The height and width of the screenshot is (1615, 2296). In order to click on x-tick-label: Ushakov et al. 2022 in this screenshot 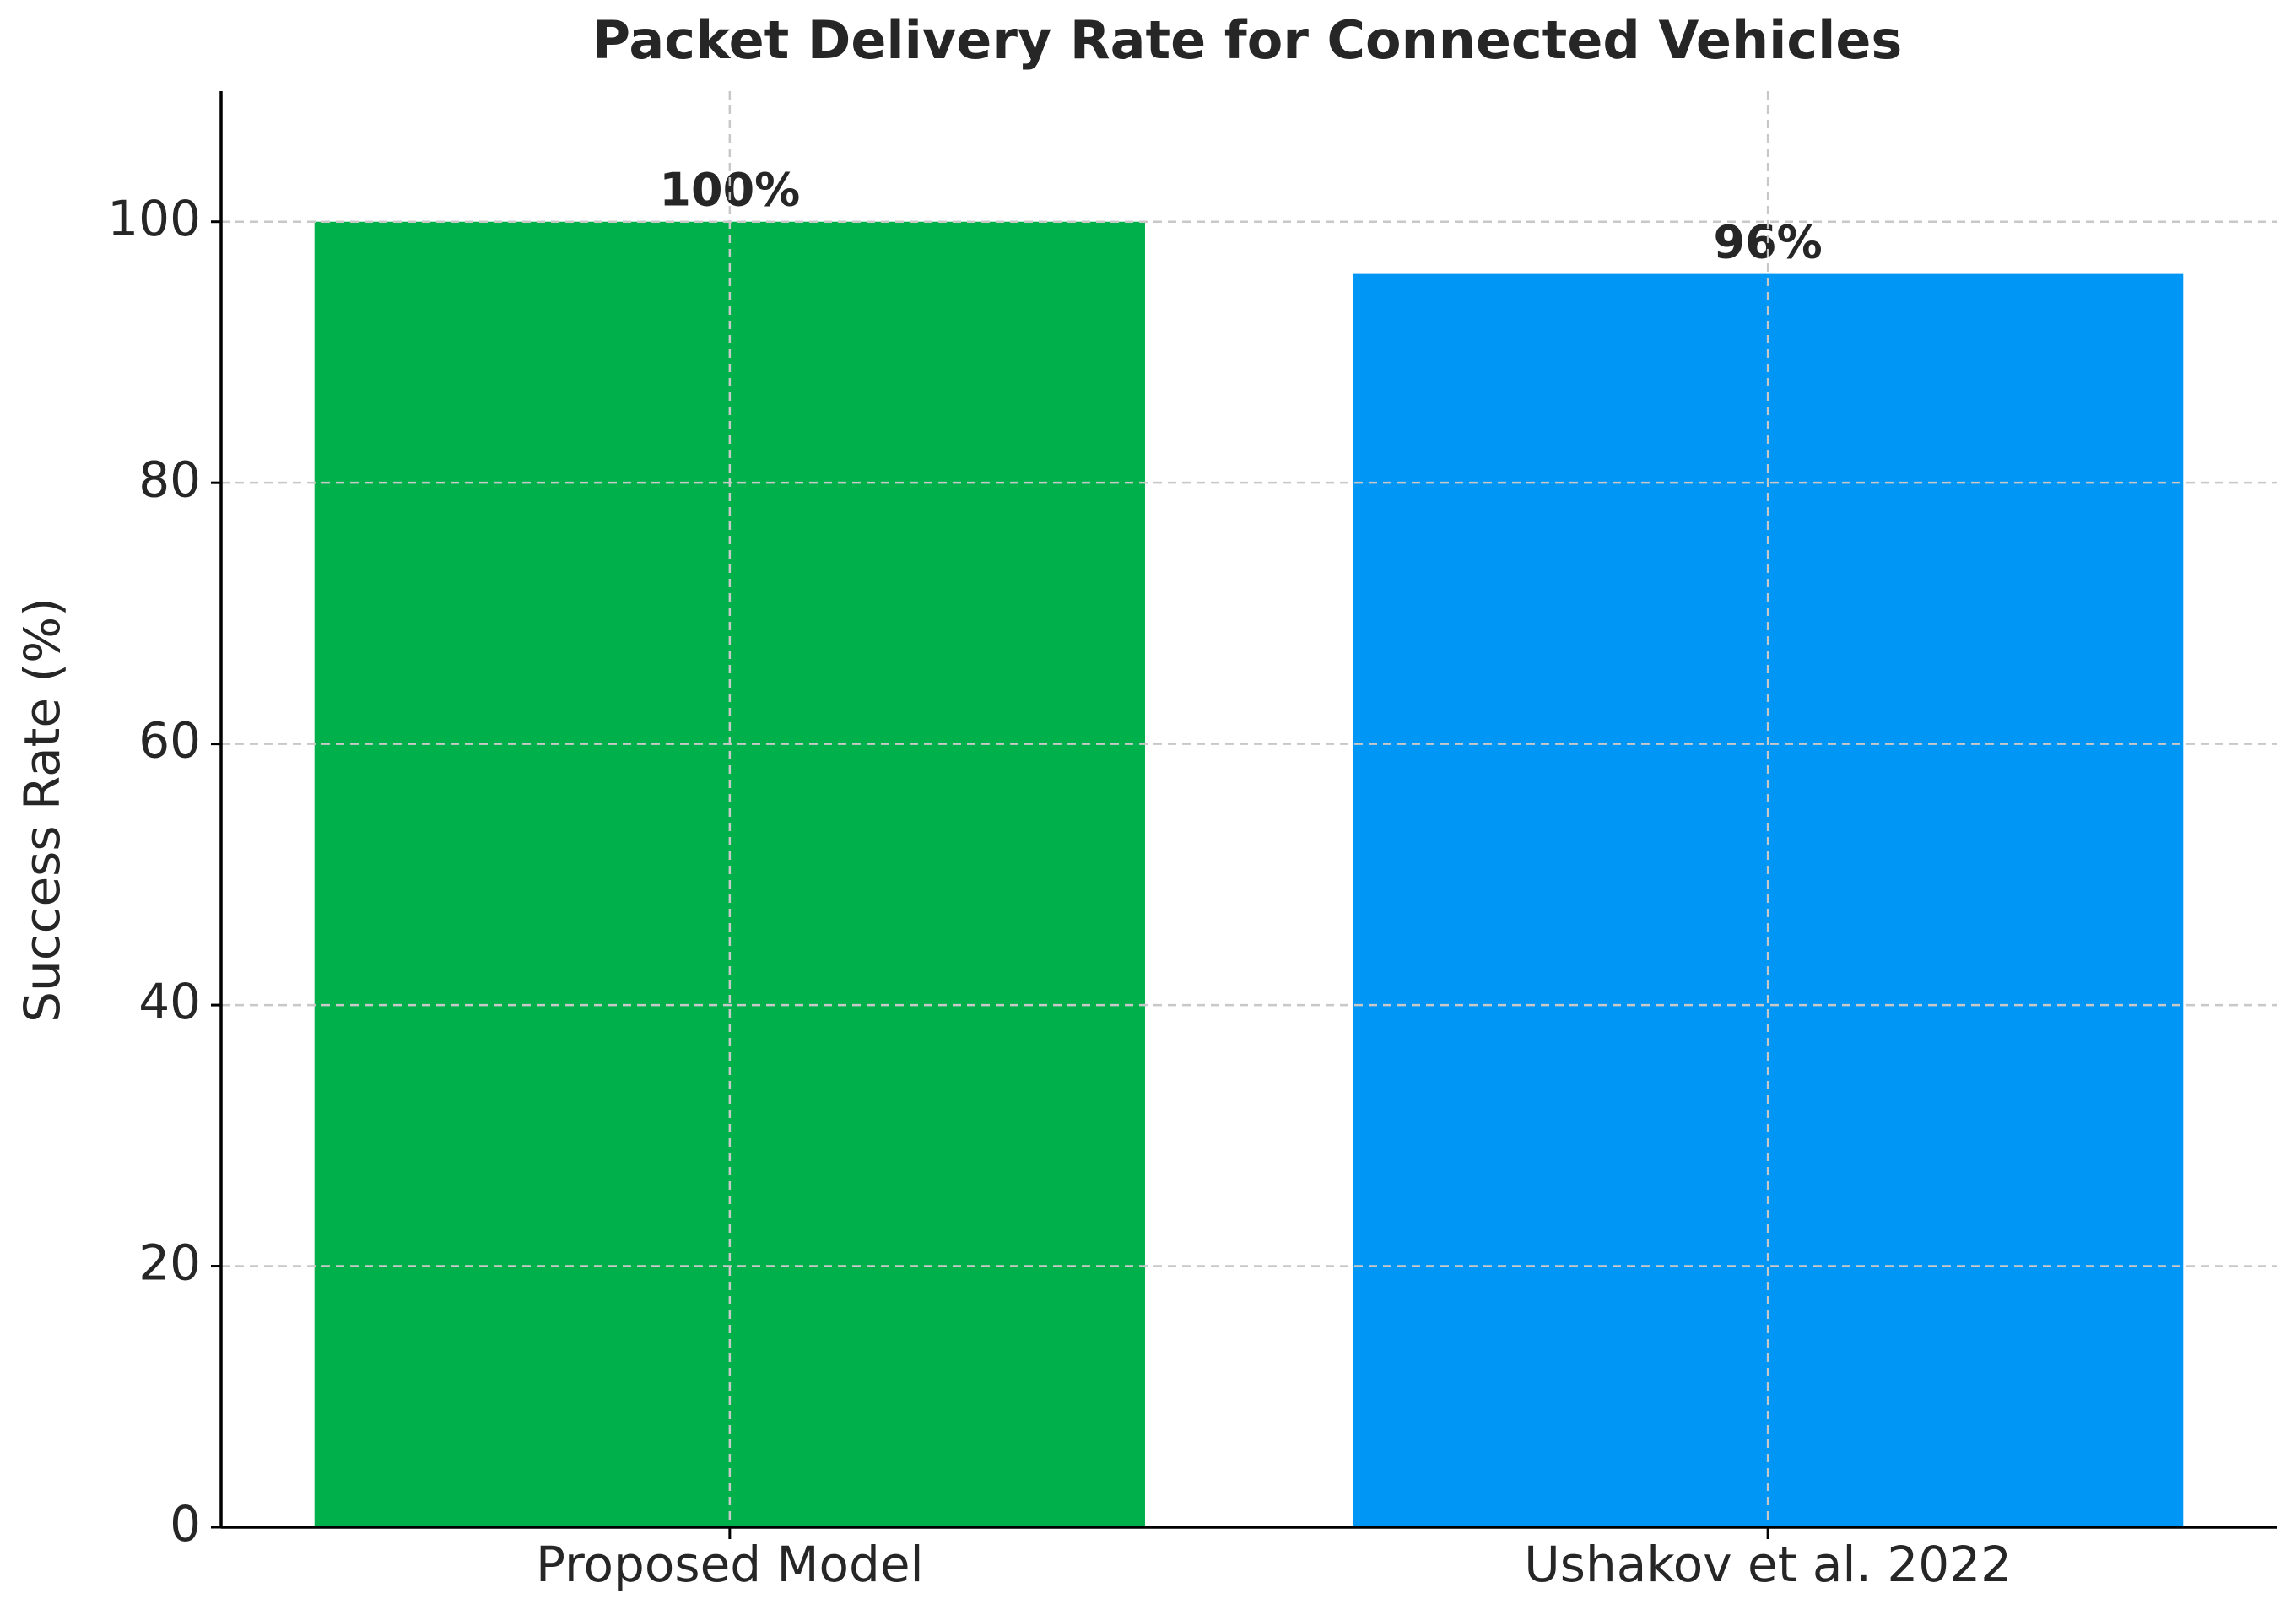, I will do `click(1768, 1565)`.